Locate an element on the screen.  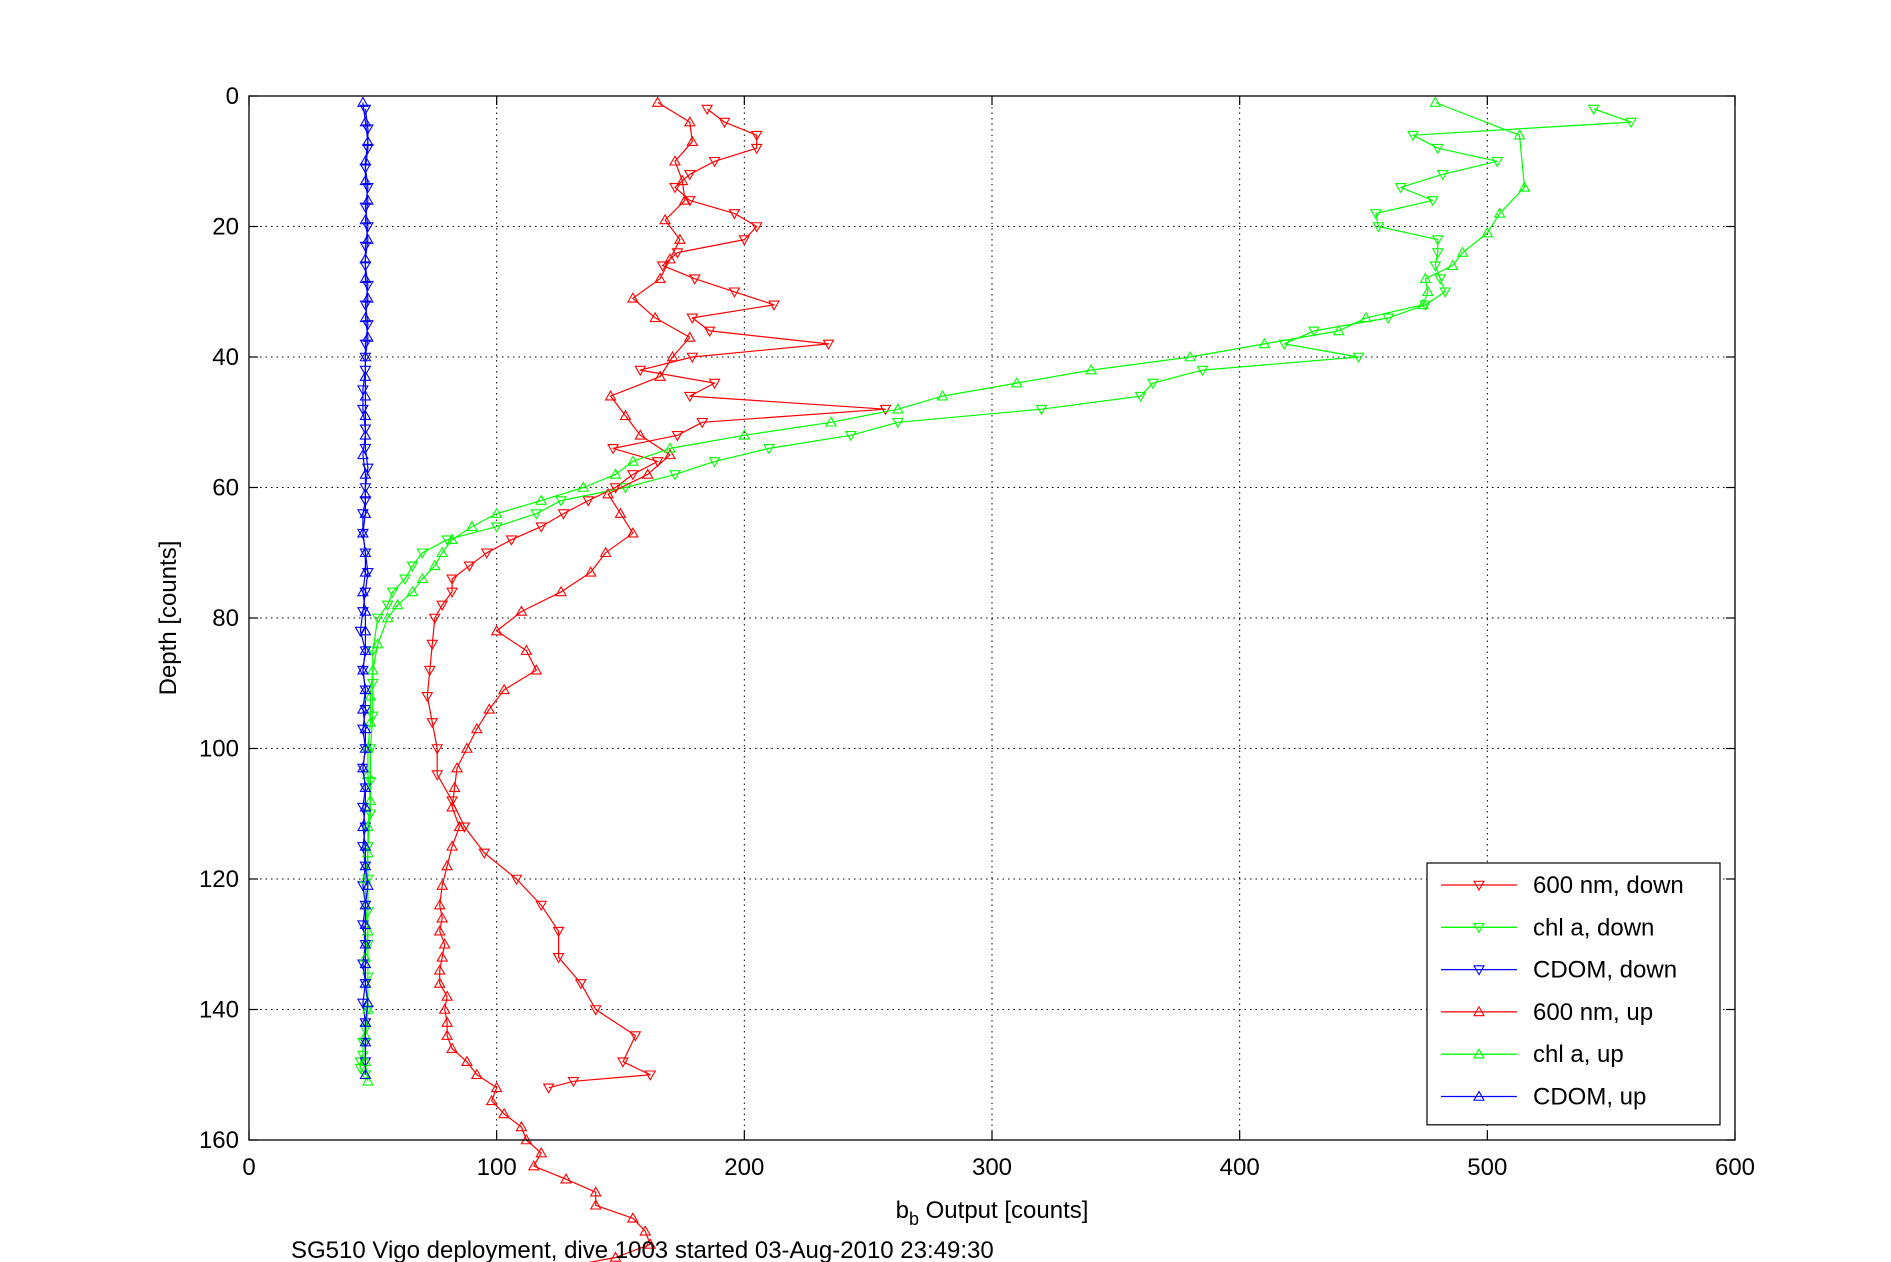
legend-box is located at coordinates (1573, 994).